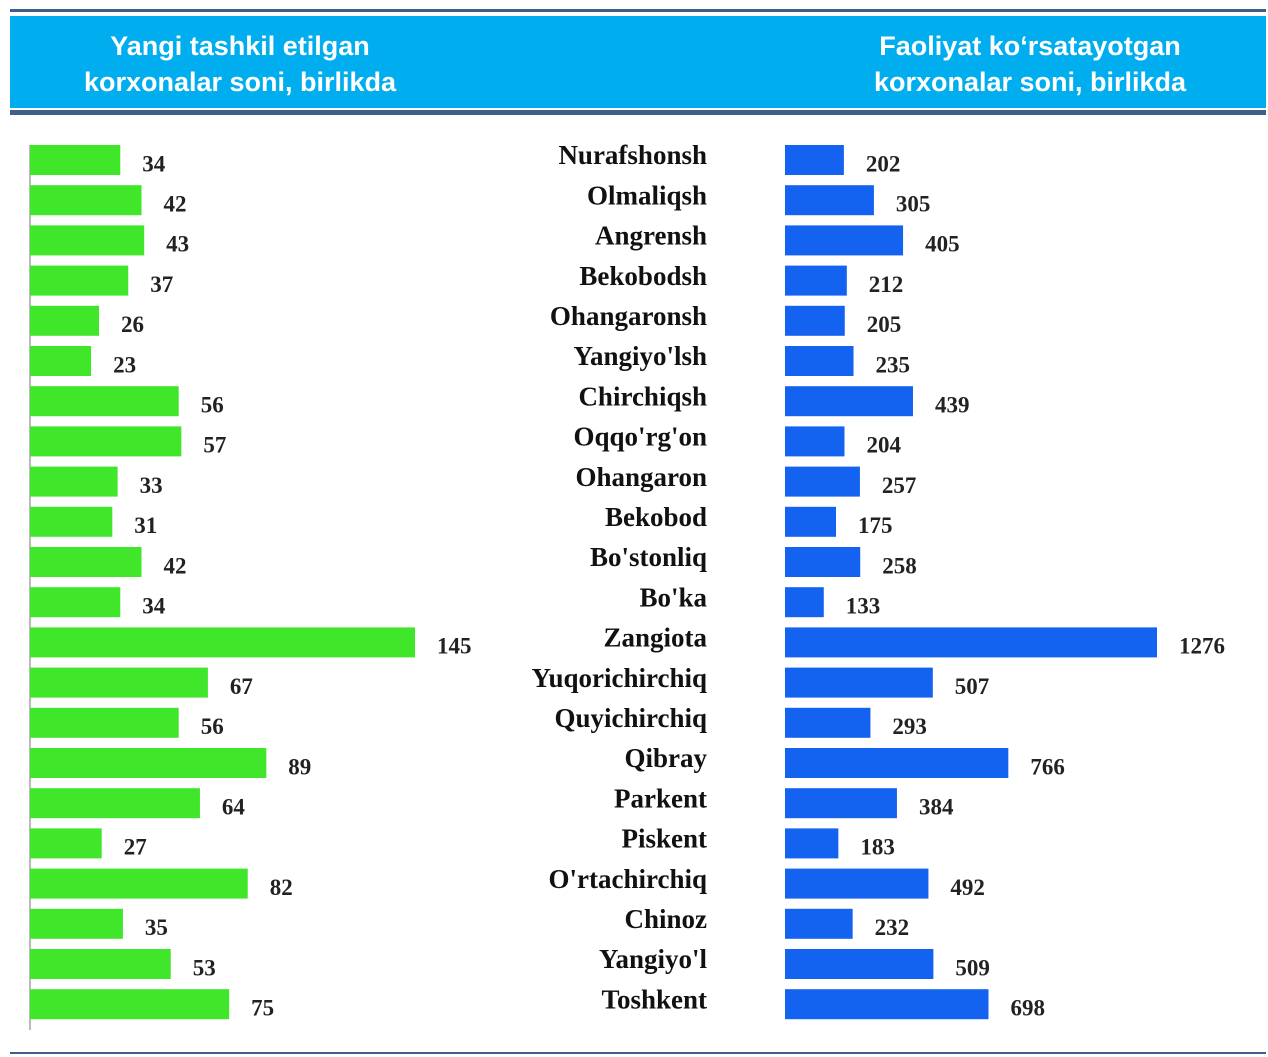  I want to click on value-label: 43, so click(177, 244).